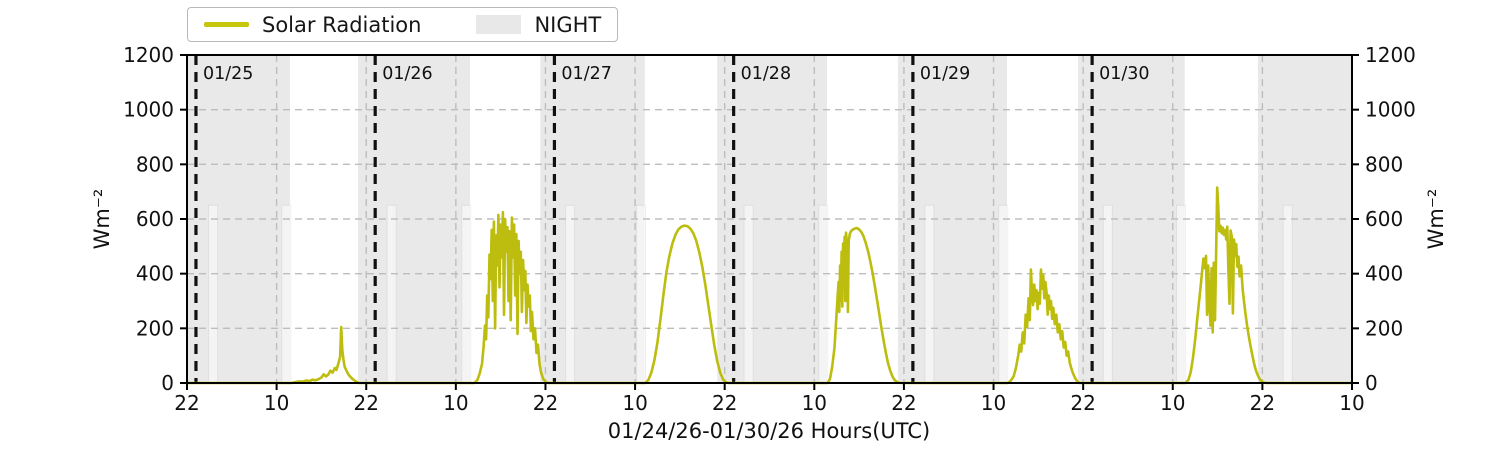 This screenshot has width=1500, height=450. What do you see at coordinates (586, 74) in the screenshot?
I see `day-label: 01/27` at bounding box center [586, 74].